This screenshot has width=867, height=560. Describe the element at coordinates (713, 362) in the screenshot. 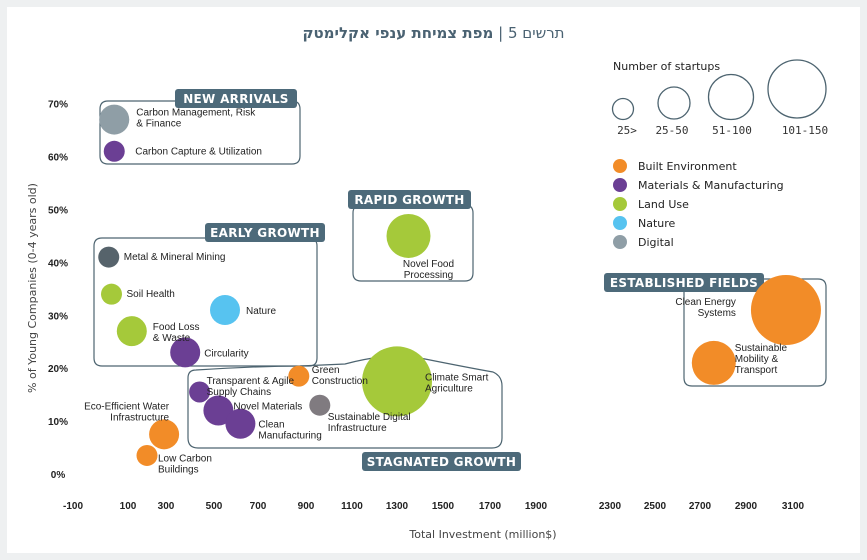

I see `bubble-sustainable-mobility-transport` at that location.